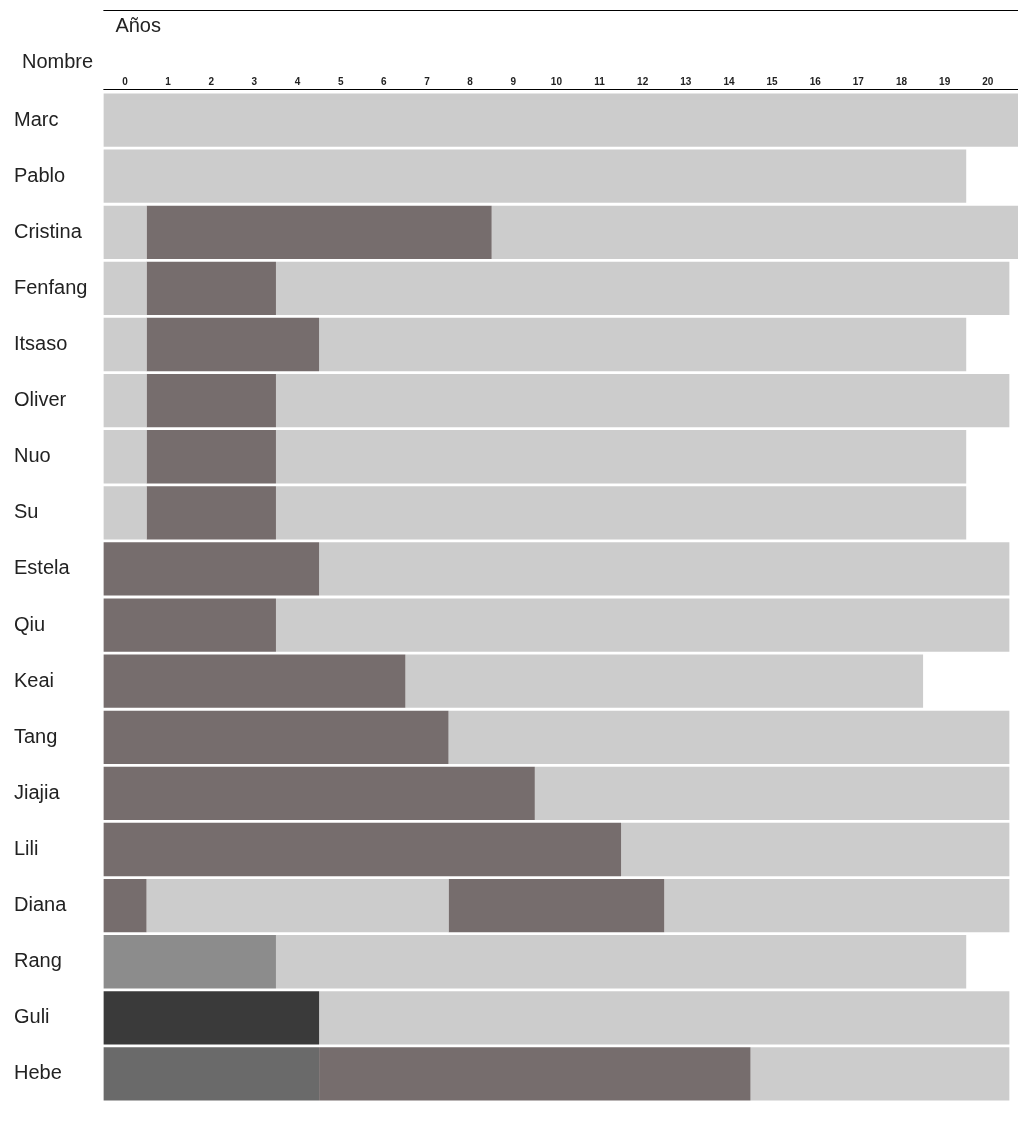 This screenshot has width=1018, height=1122. Describe the element at coordinates (427, 81) in the screenshot. I see `x-tick-label: 7` at that location.